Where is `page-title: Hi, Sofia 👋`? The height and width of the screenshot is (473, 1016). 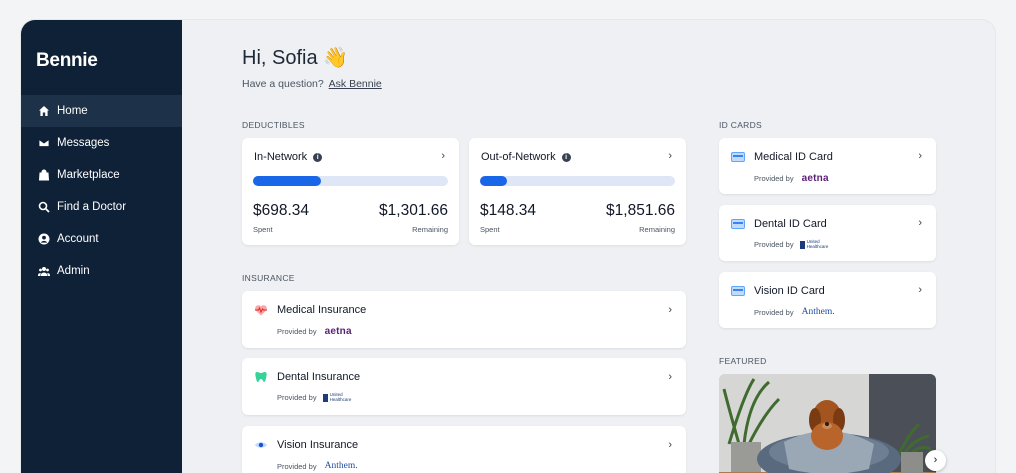
page-title: Hi, Sofia 👋 is located at coordinates (295, 57).